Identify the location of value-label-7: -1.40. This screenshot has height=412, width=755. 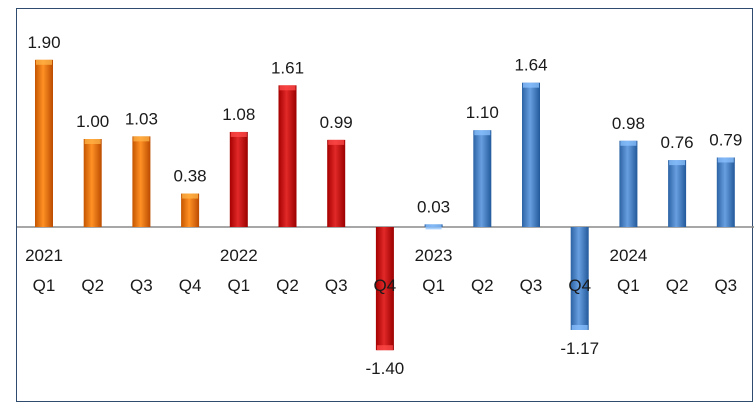
(385, 368).